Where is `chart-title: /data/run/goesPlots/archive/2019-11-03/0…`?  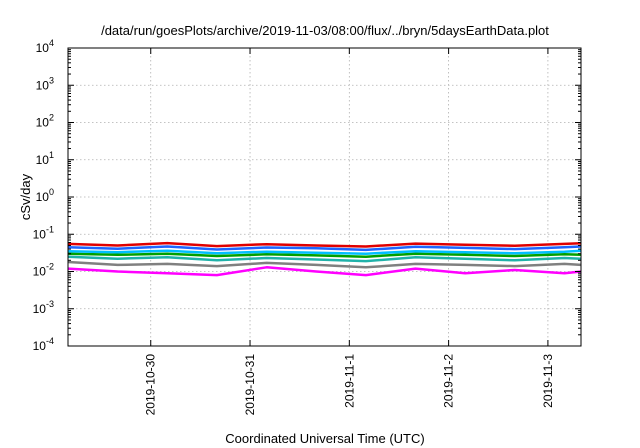 chart-title: /data/run/goesPlots/archive/2019-11-03/0… is located at coordinates (325, 30).